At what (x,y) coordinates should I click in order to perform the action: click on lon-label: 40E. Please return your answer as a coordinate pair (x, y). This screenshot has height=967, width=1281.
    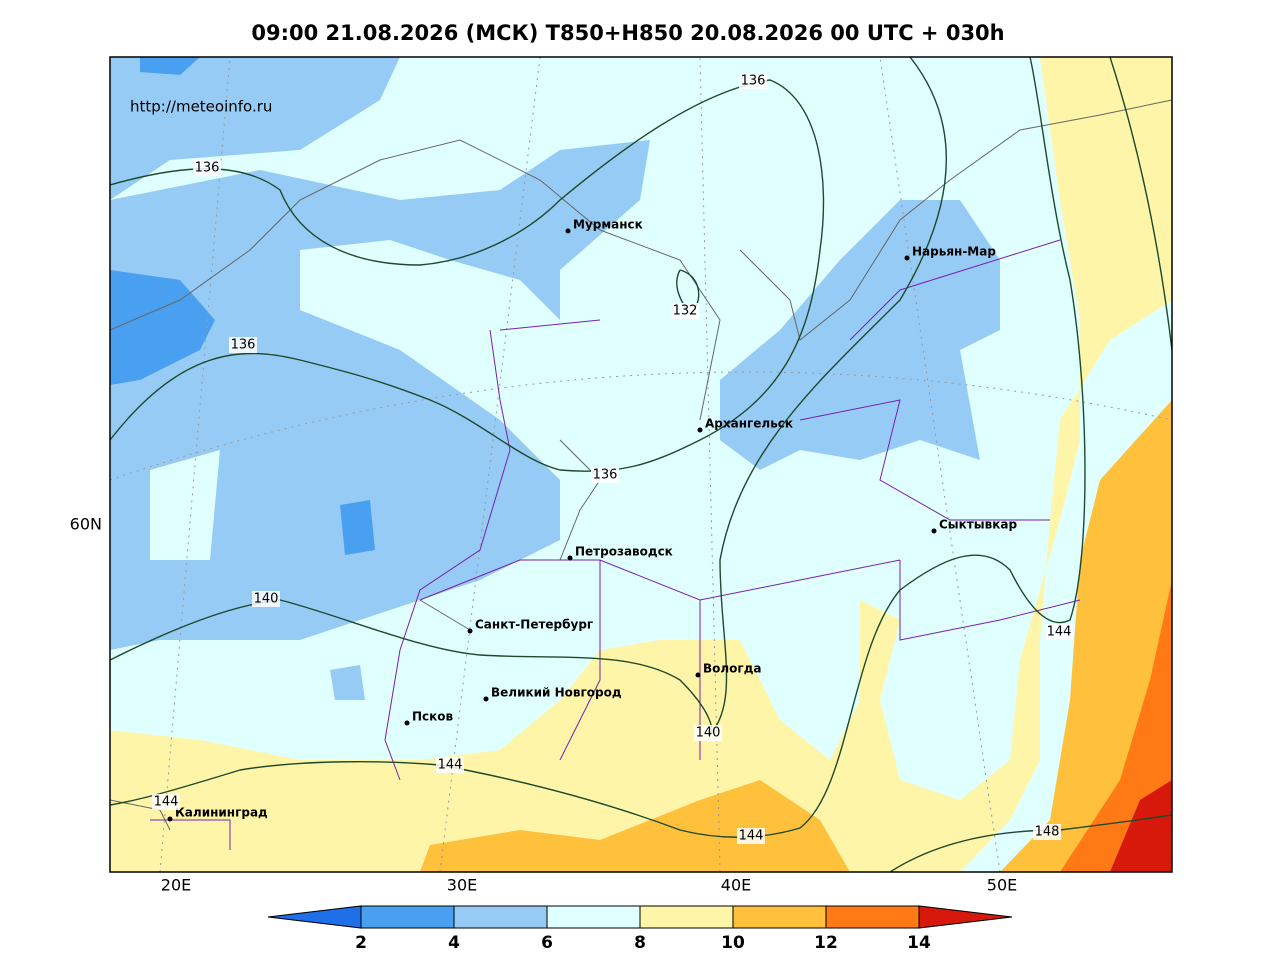
    Looking at the image, I should click on (736, 885).